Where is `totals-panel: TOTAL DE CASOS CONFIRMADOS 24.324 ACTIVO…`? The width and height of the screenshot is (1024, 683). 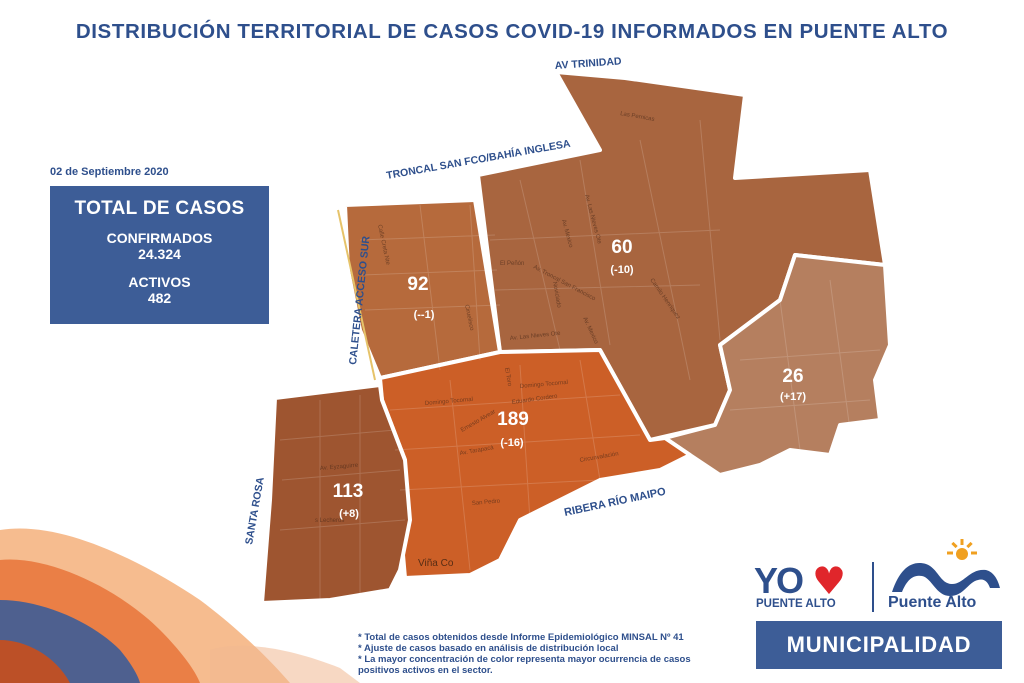
totals-panel: TOTAL DE CASOS CONFIRMADOS 24.324 ACTIVO… is located at coordinates (159, 255).